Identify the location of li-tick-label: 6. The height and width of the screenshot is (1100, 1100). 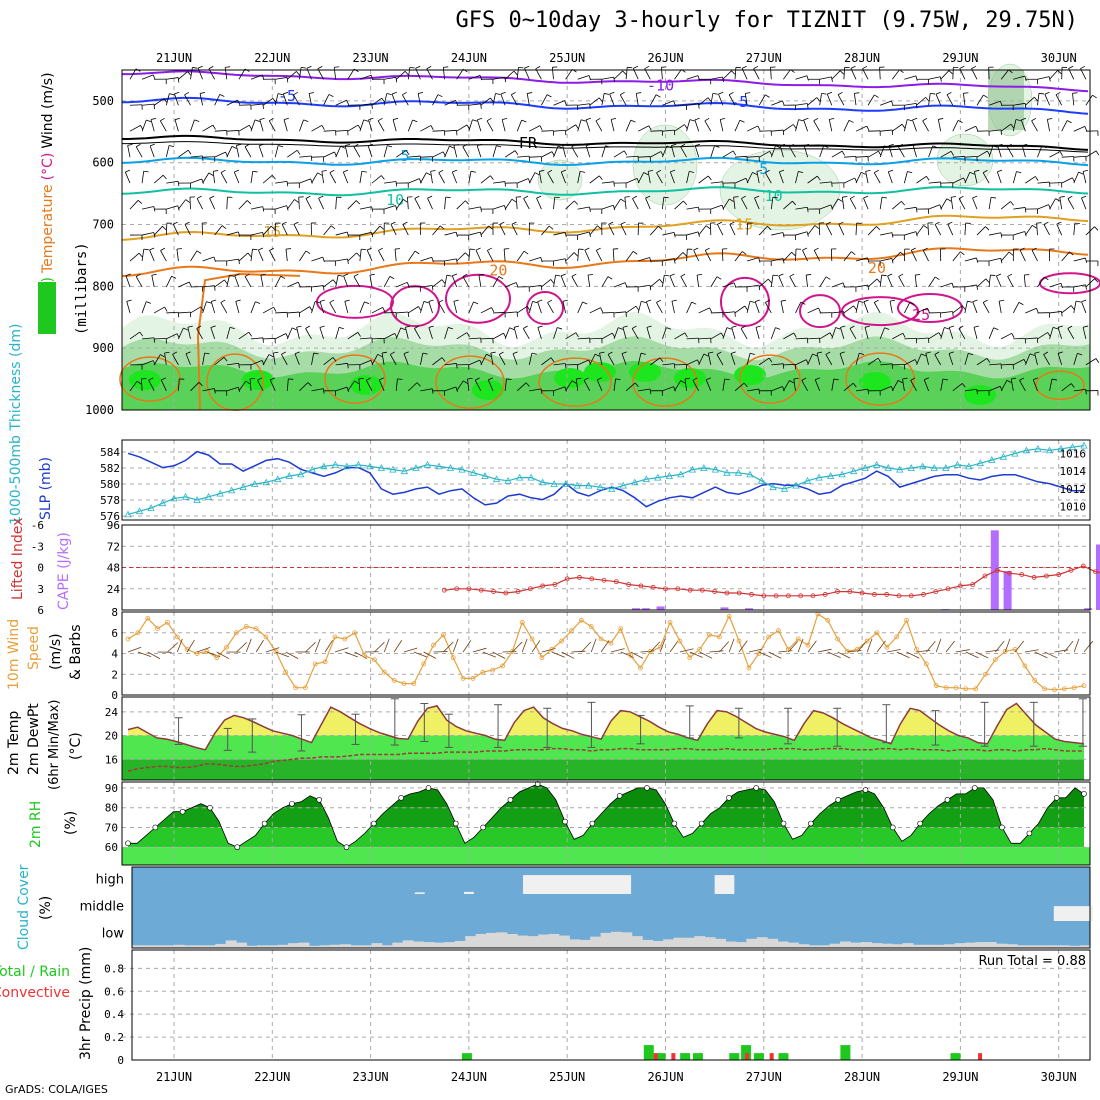
(40, 610).